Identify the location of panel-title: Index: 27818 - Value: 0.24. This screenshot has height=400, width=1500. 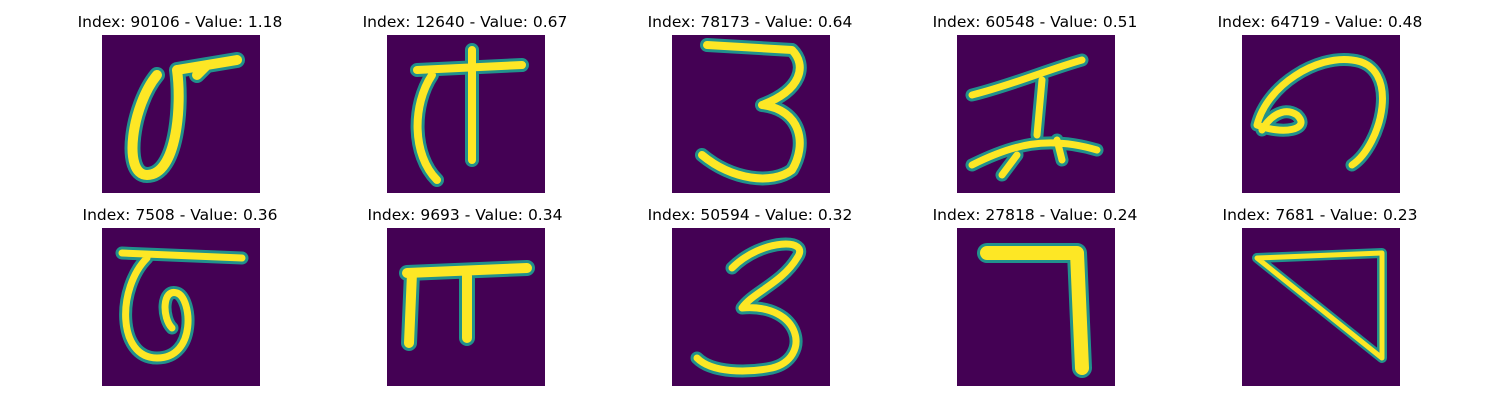
(1035, 215).